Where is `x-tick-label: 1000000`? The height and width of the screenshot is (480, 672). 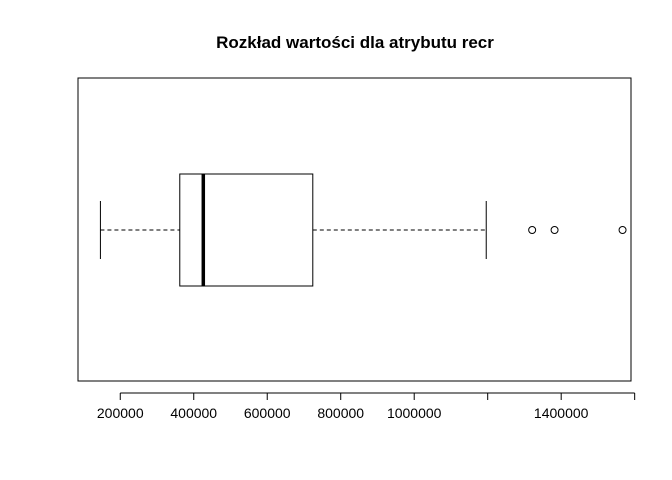 x-tick-label: 1000000 is located at coordinates (414, 413).